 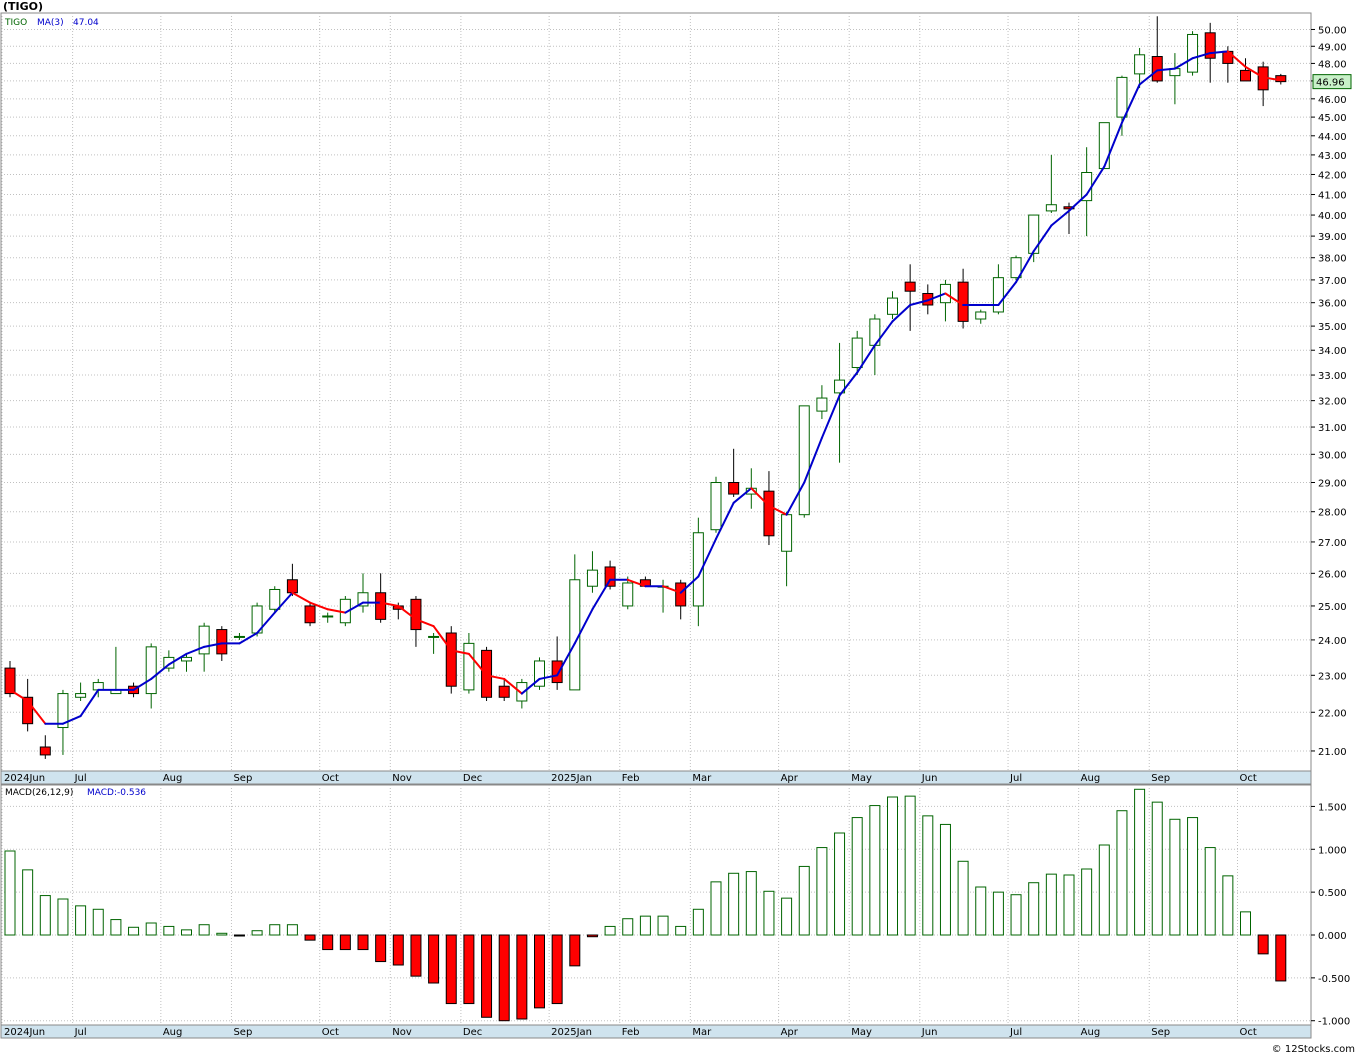 What do you see at coordinates (929, 778) in the screenshot?
I see `x-axis-label: Jun` at bounding box center [929, 778].